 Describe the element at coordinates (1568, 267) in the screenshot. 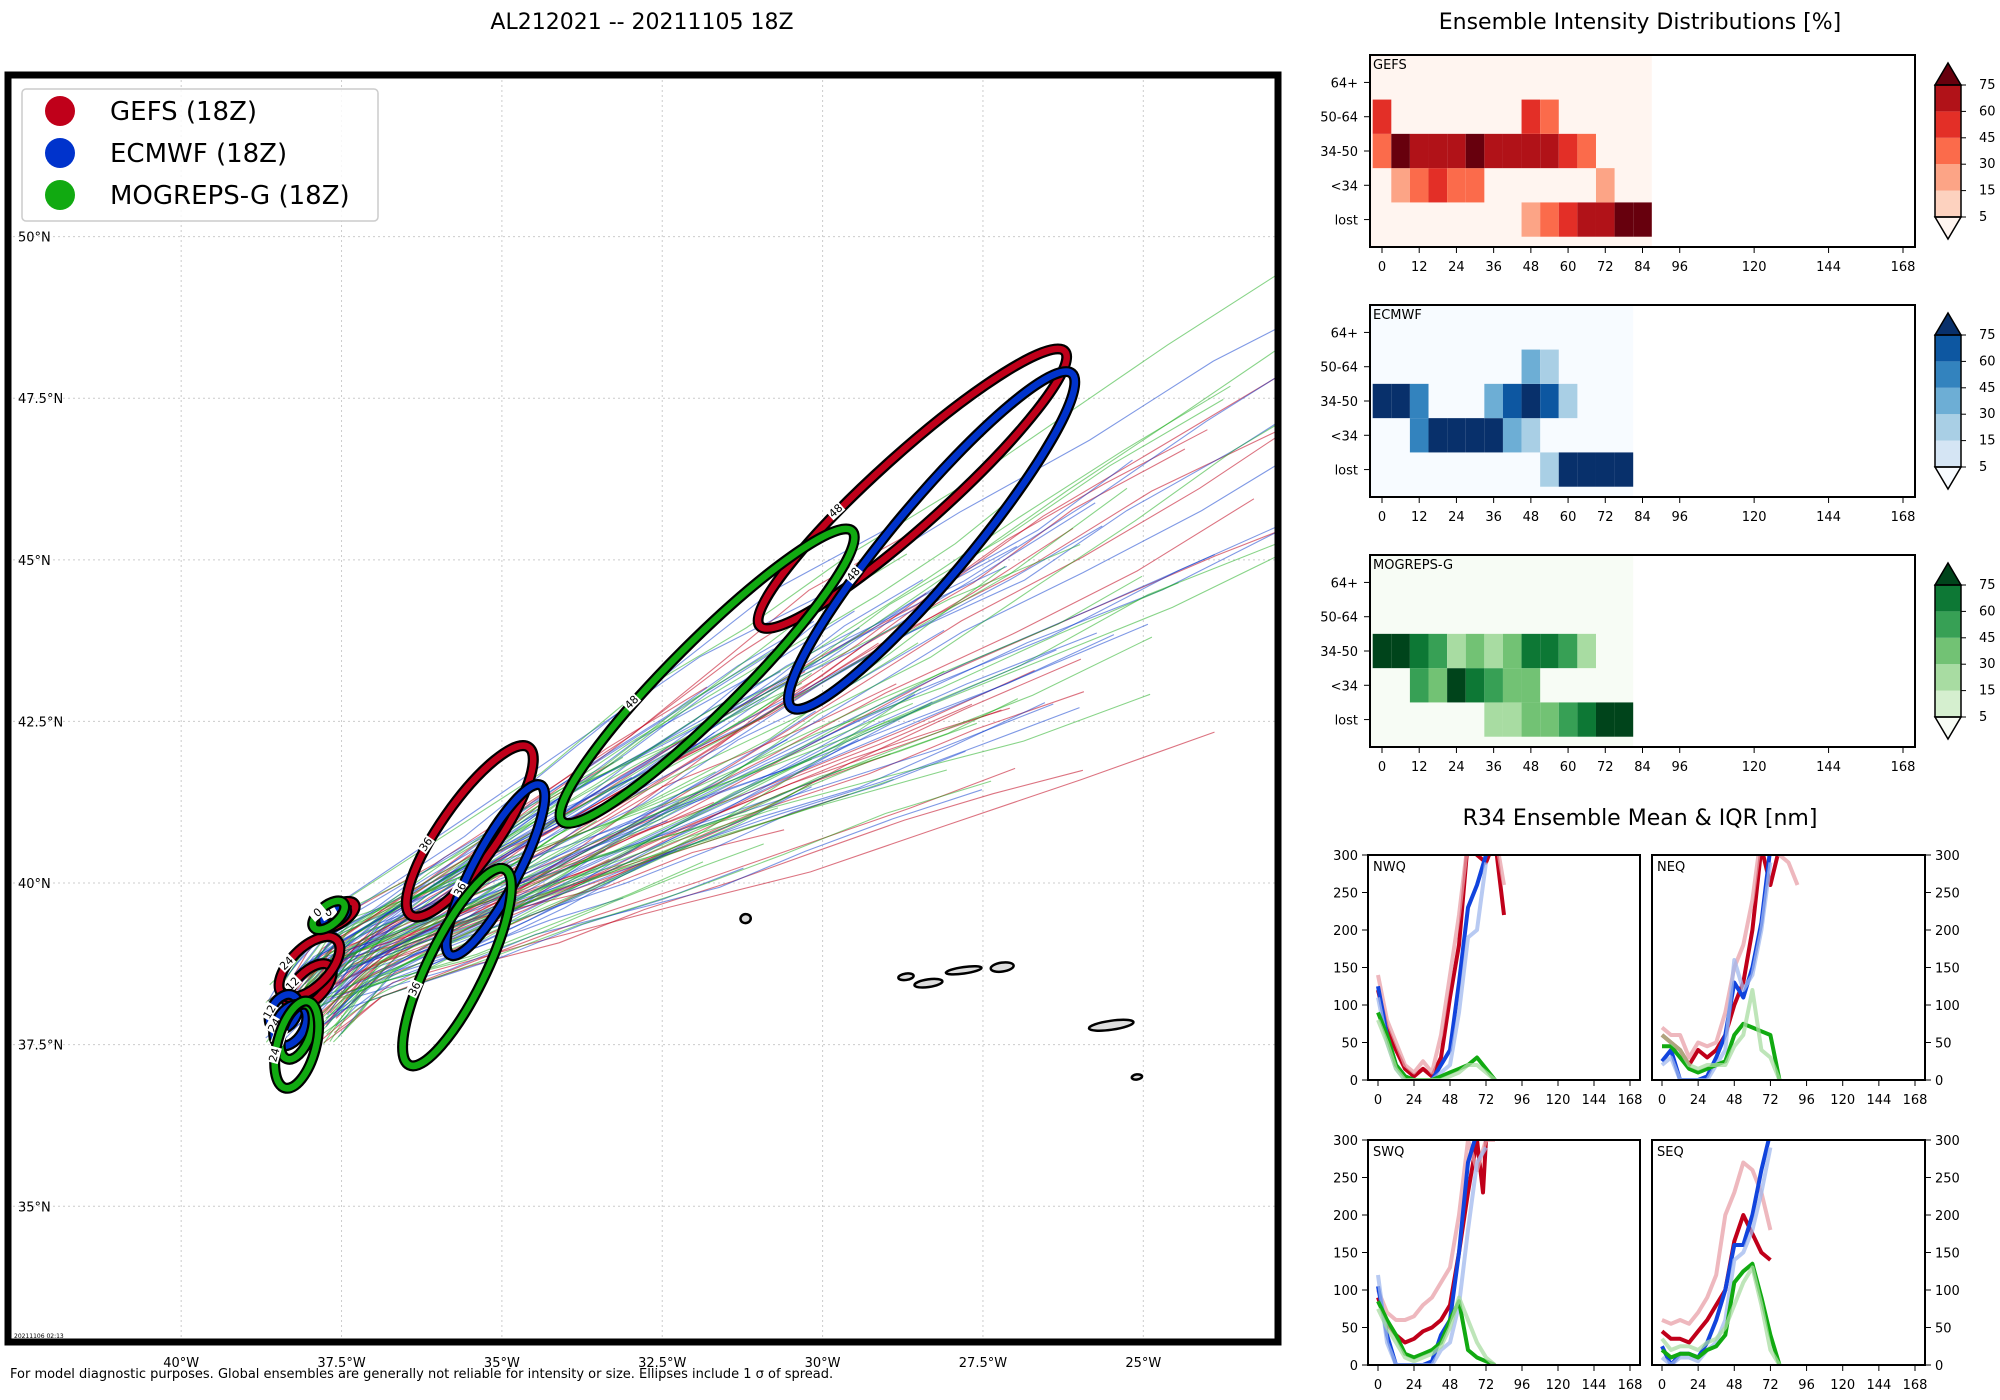

I see `heatmap-xtick-label: 60` at that location.